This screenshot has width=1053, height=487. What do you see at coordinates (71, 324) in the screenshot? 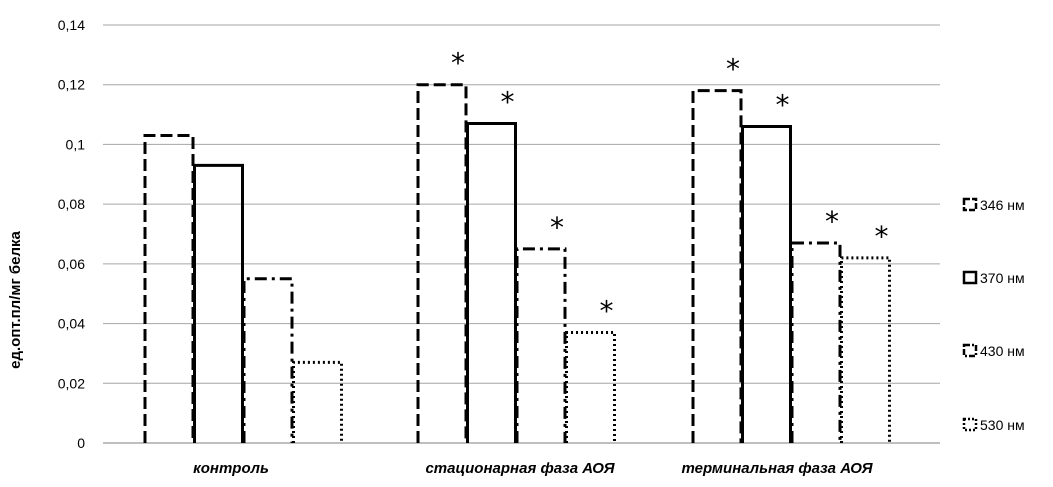
I see `y-tick-label: 0,04` at bounding box center [71, 324].